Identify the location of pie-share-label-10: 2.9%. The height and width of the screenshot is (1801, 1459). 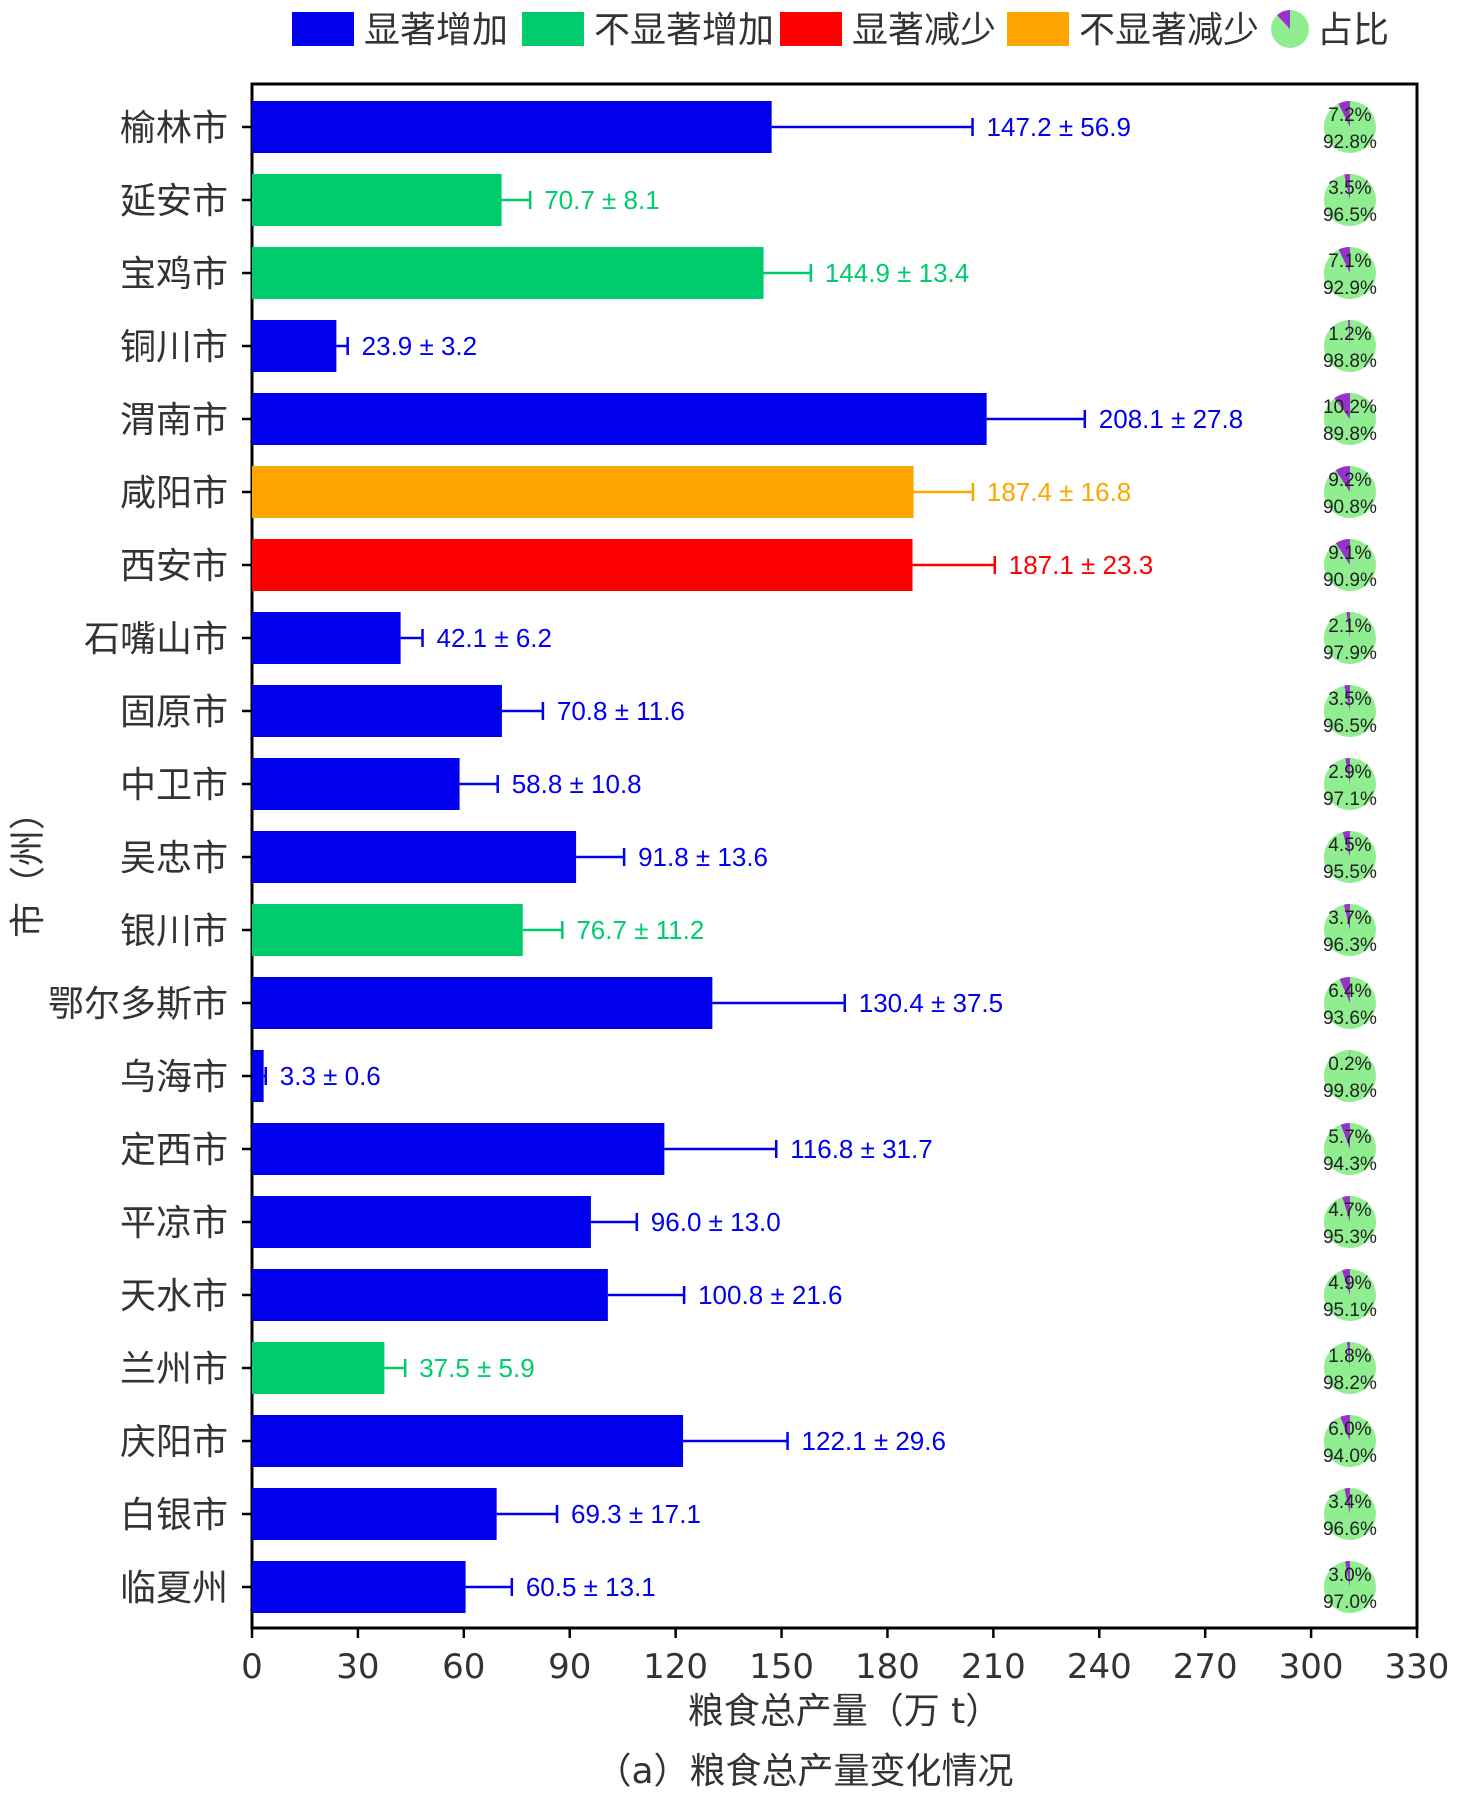
(1349, 772).